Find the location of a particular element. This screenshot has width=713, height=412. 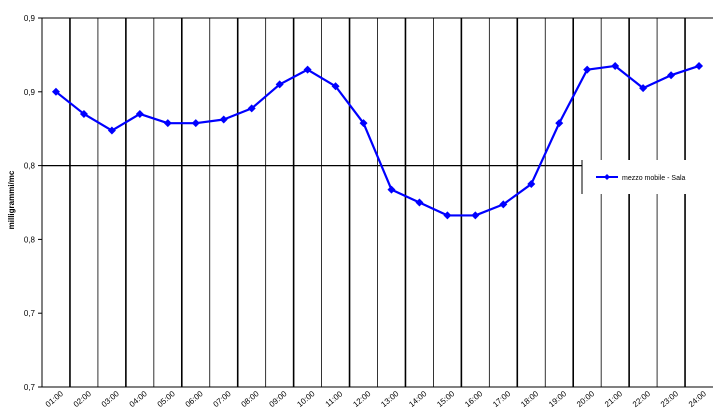

x-tick-label: 16:00 is located at coordinates (474, 399).